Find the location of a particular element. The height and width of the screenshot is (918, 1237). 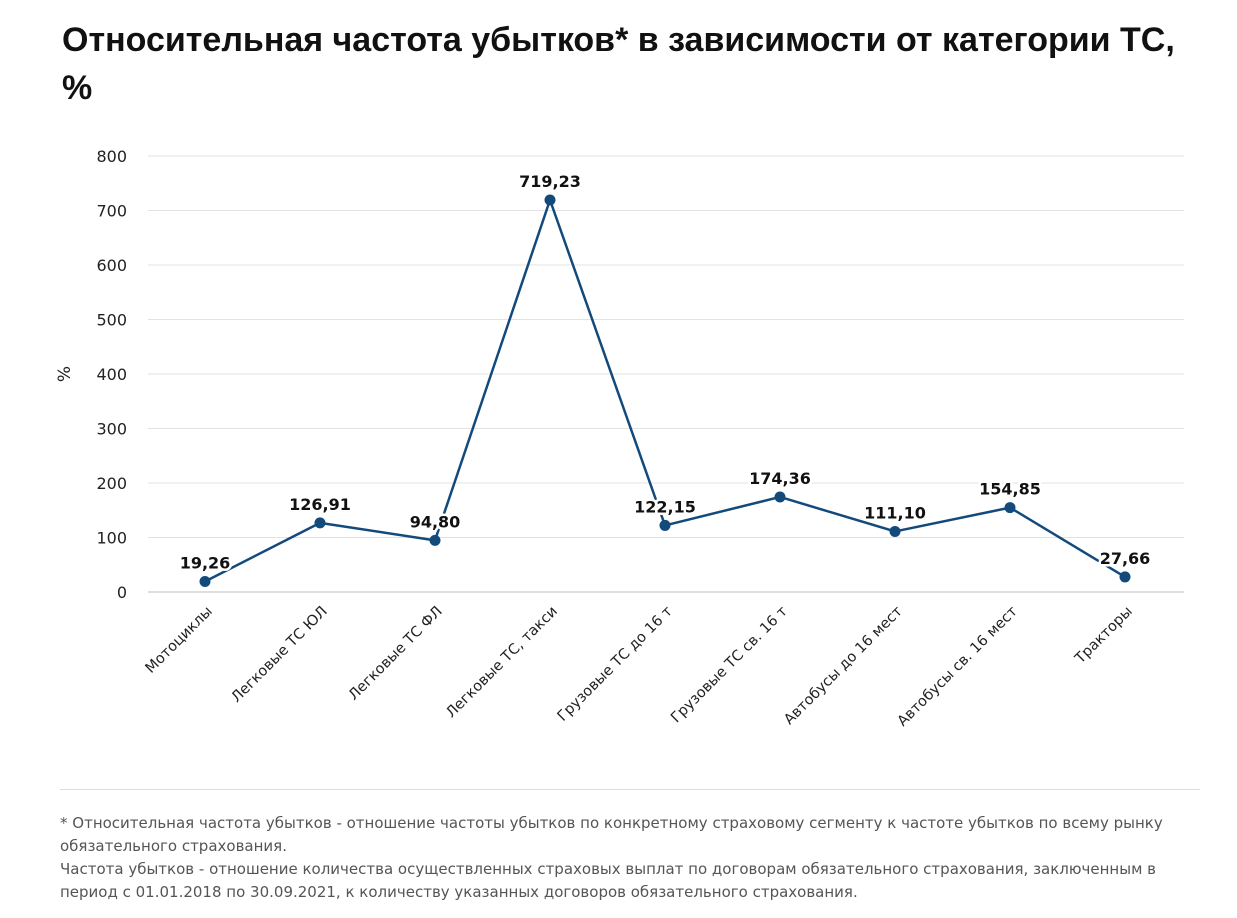

y-tick-label: 100 is located at coordinates (111, 538).